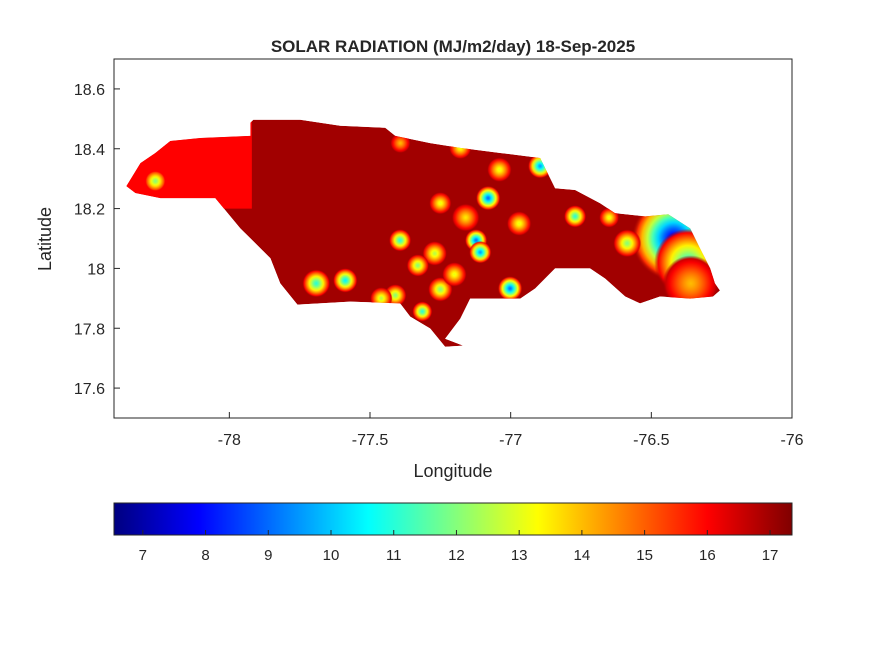 The image size is (875, 661). What do you see at coordinates (89, 210) in the screenshot?
I see `y-tick-label: 18.2` at bounding box center [89, 210].